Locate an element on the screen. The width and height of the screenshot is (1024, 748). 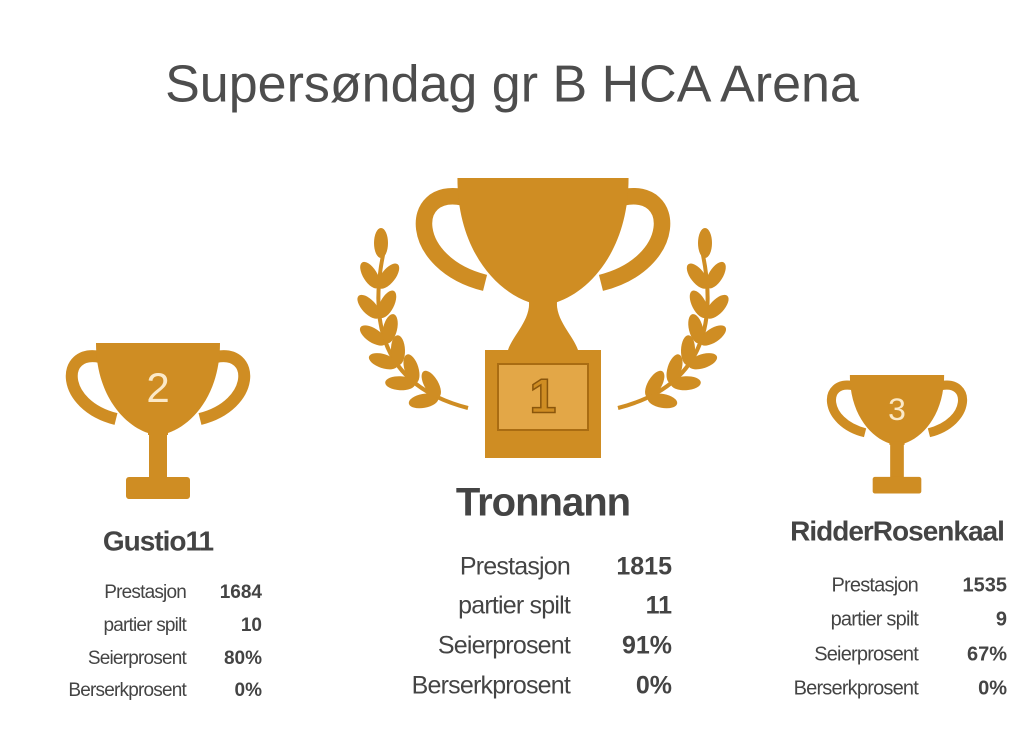
stat-value: 11 is located at coordinates (659, 606).